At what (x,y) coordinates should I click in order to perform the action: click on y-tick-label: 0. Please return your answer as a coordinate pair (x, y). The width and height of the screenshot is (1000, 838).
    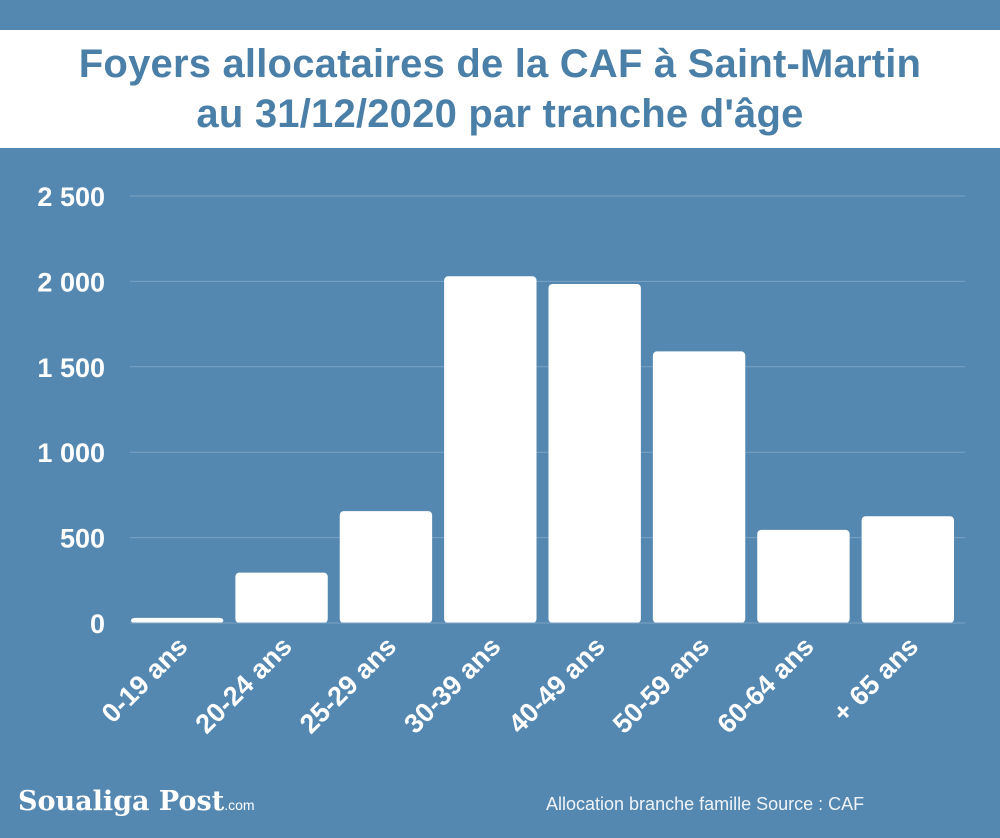
    Looking at the image, I should click on (97, 624).